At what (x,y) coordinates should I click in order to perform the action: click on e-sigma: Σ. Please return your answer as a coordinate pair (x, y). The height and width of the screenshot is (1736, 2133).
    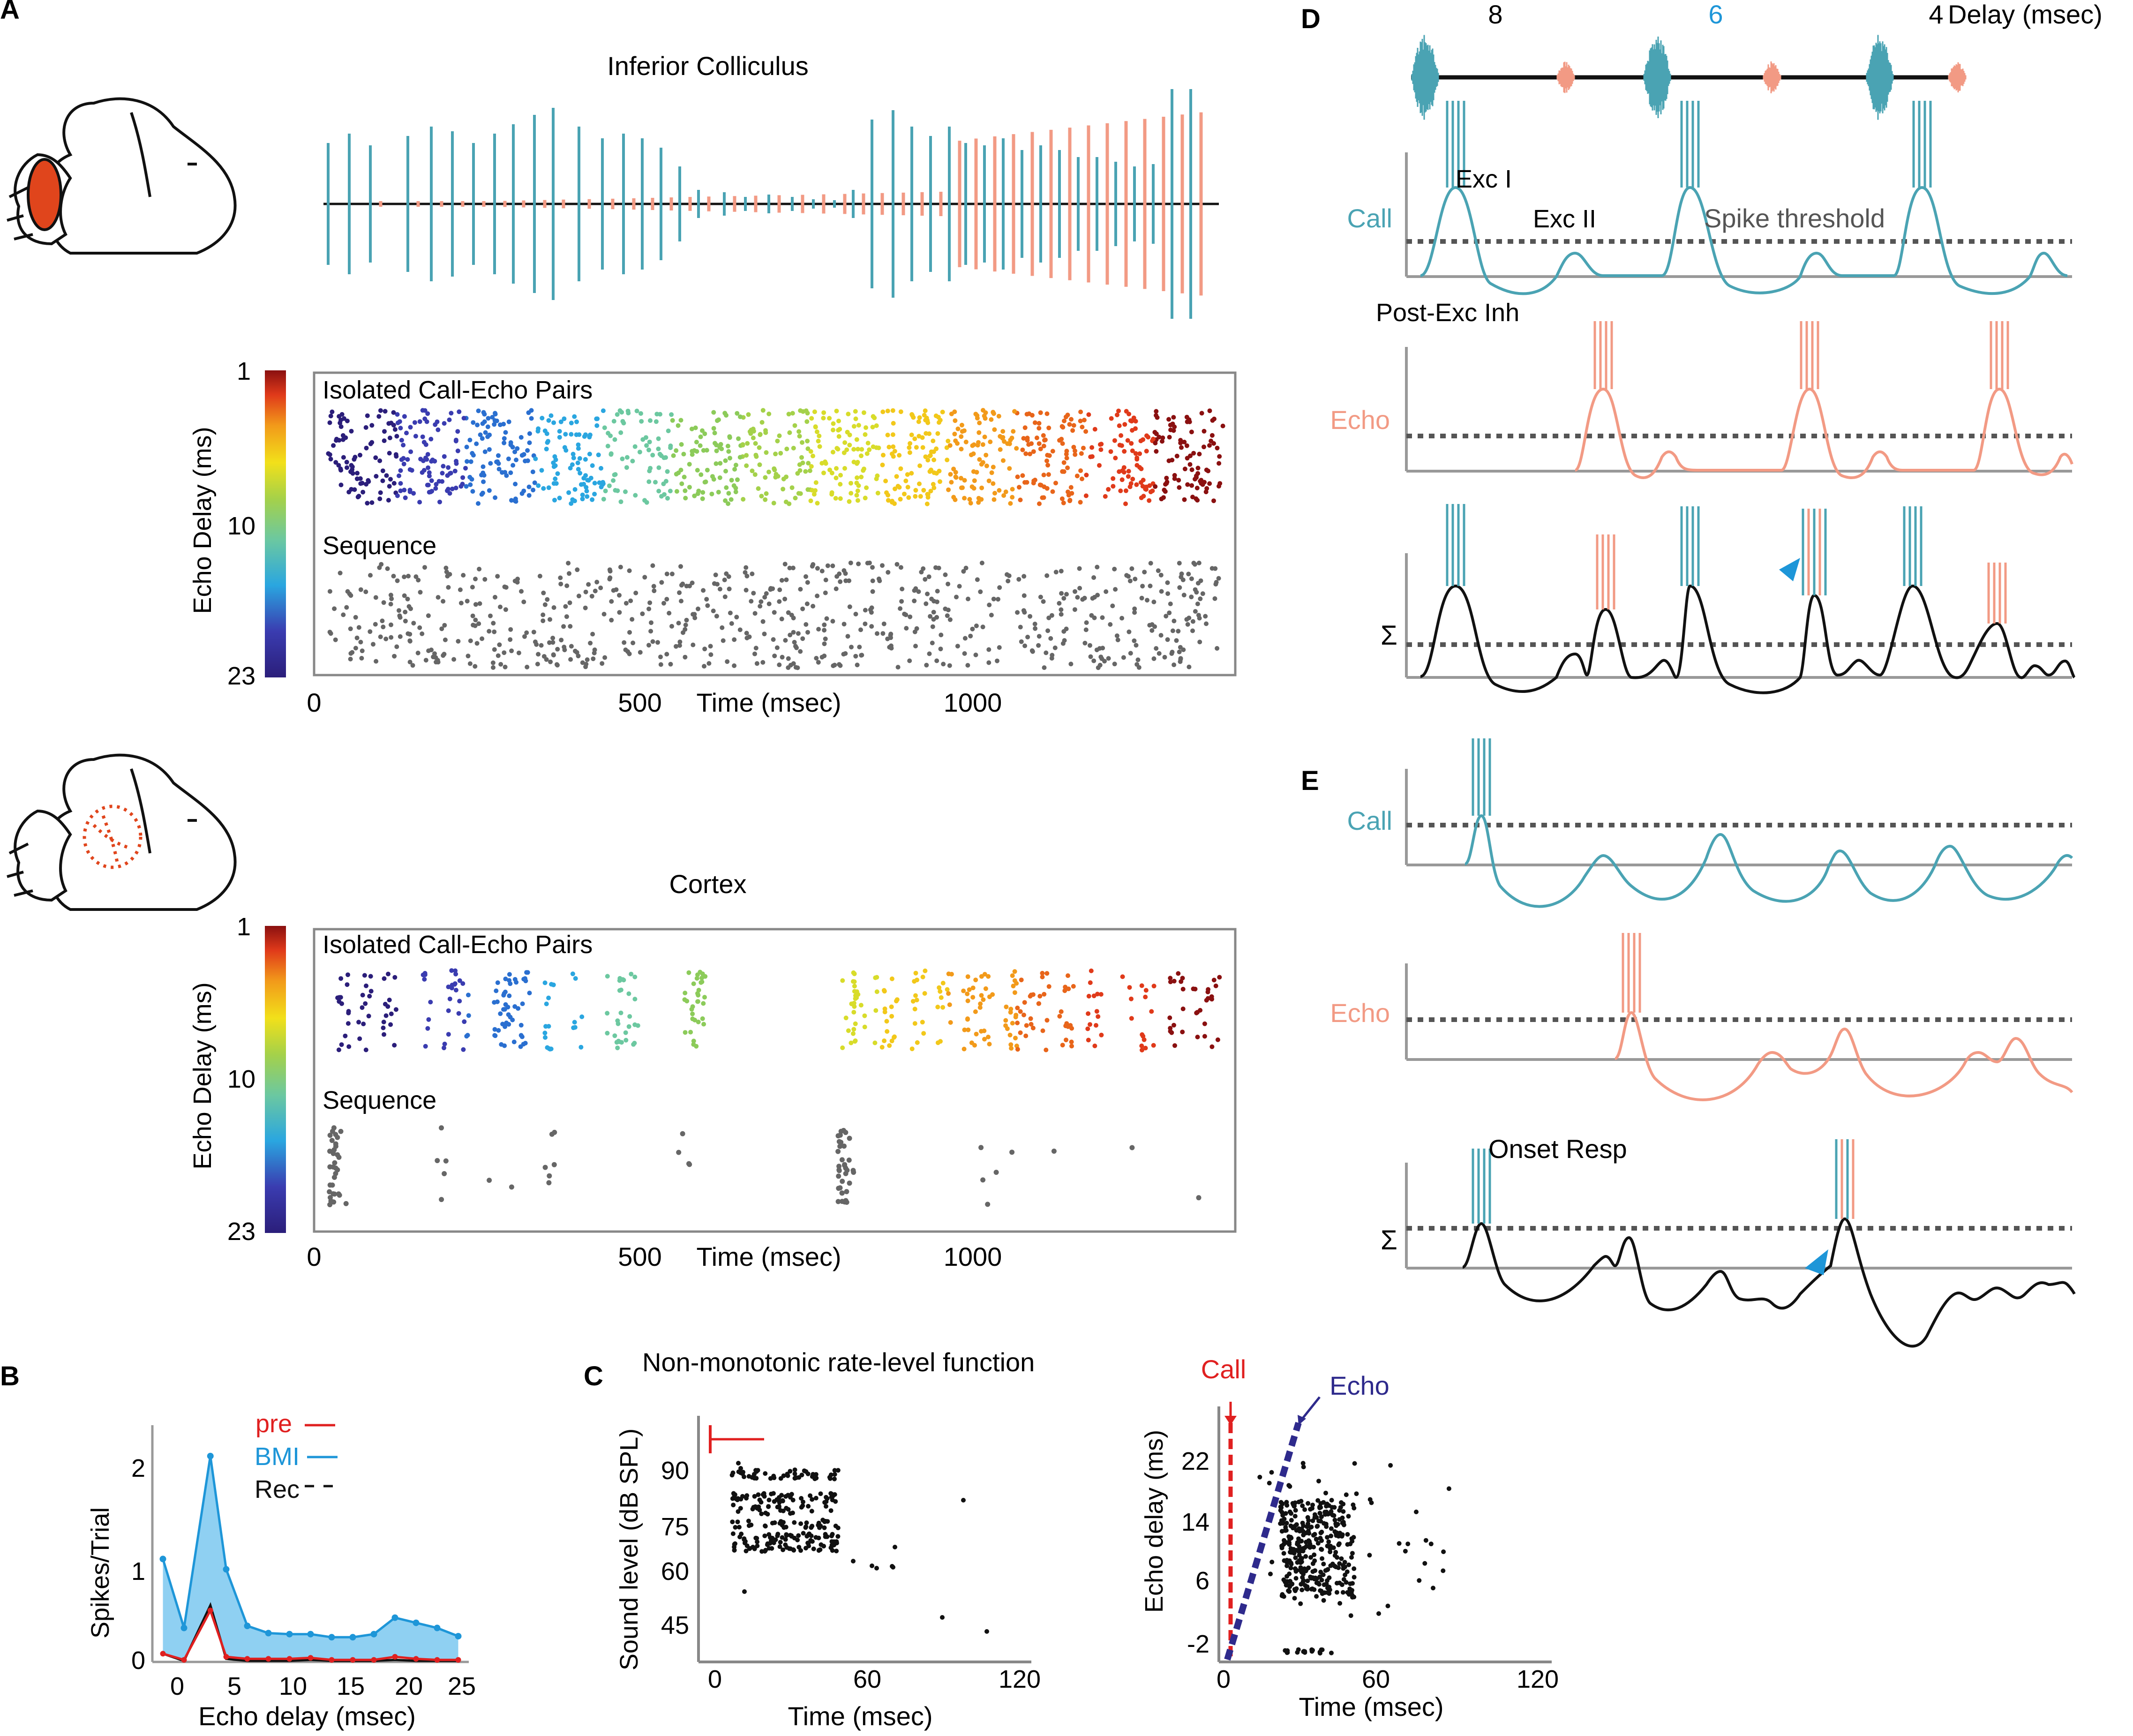
    Looking at the image, I should click on (1389, 1240).